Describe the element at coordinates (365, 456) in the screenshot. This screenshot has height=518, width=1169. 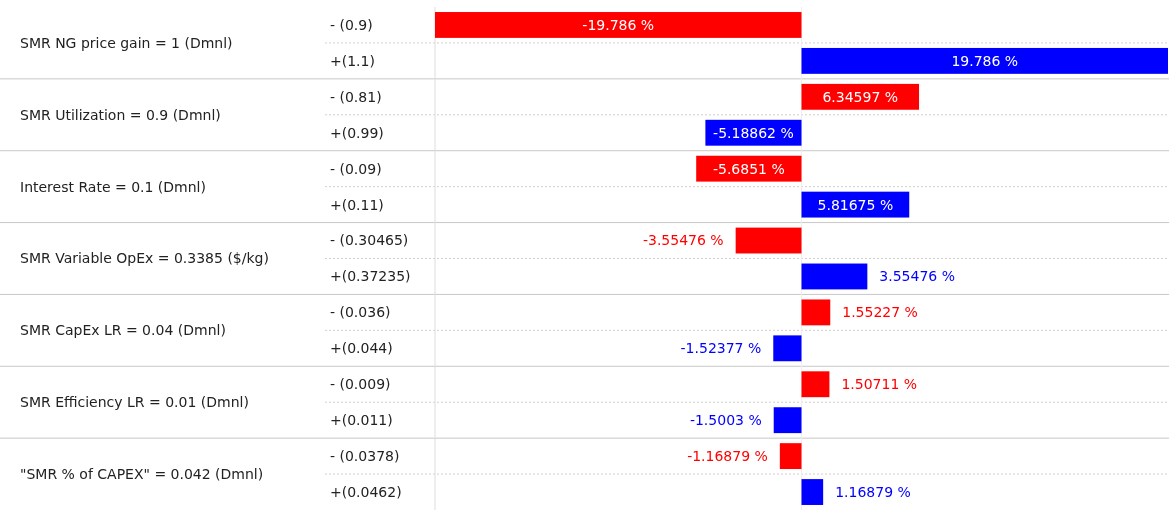
I see `y-tick-label: - (0.0378)` at that location.